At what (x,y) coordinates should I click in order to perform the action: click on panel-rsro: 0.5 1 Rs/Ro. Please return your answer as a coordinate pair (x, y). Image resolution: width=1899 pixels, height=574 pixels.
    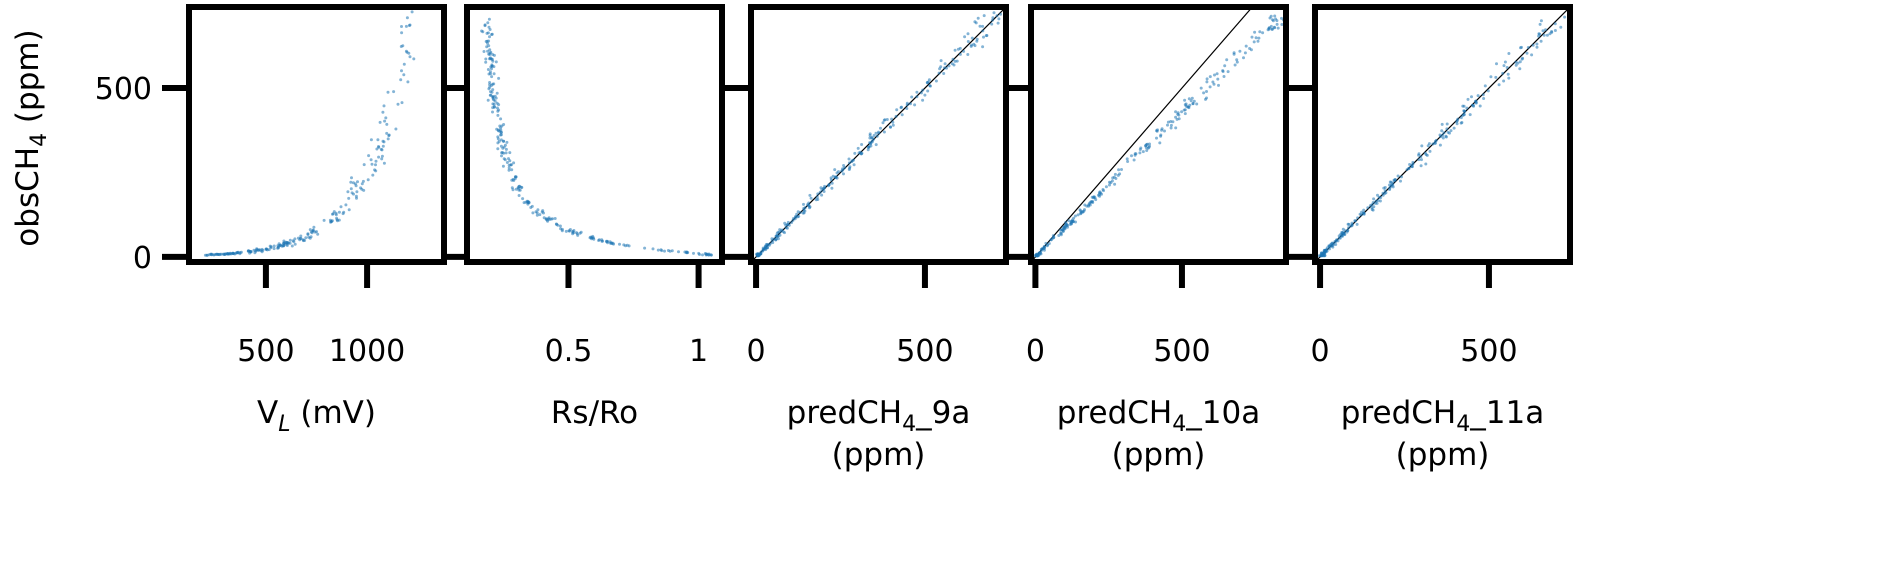
    Looking at the image, I should click on (594, 217).